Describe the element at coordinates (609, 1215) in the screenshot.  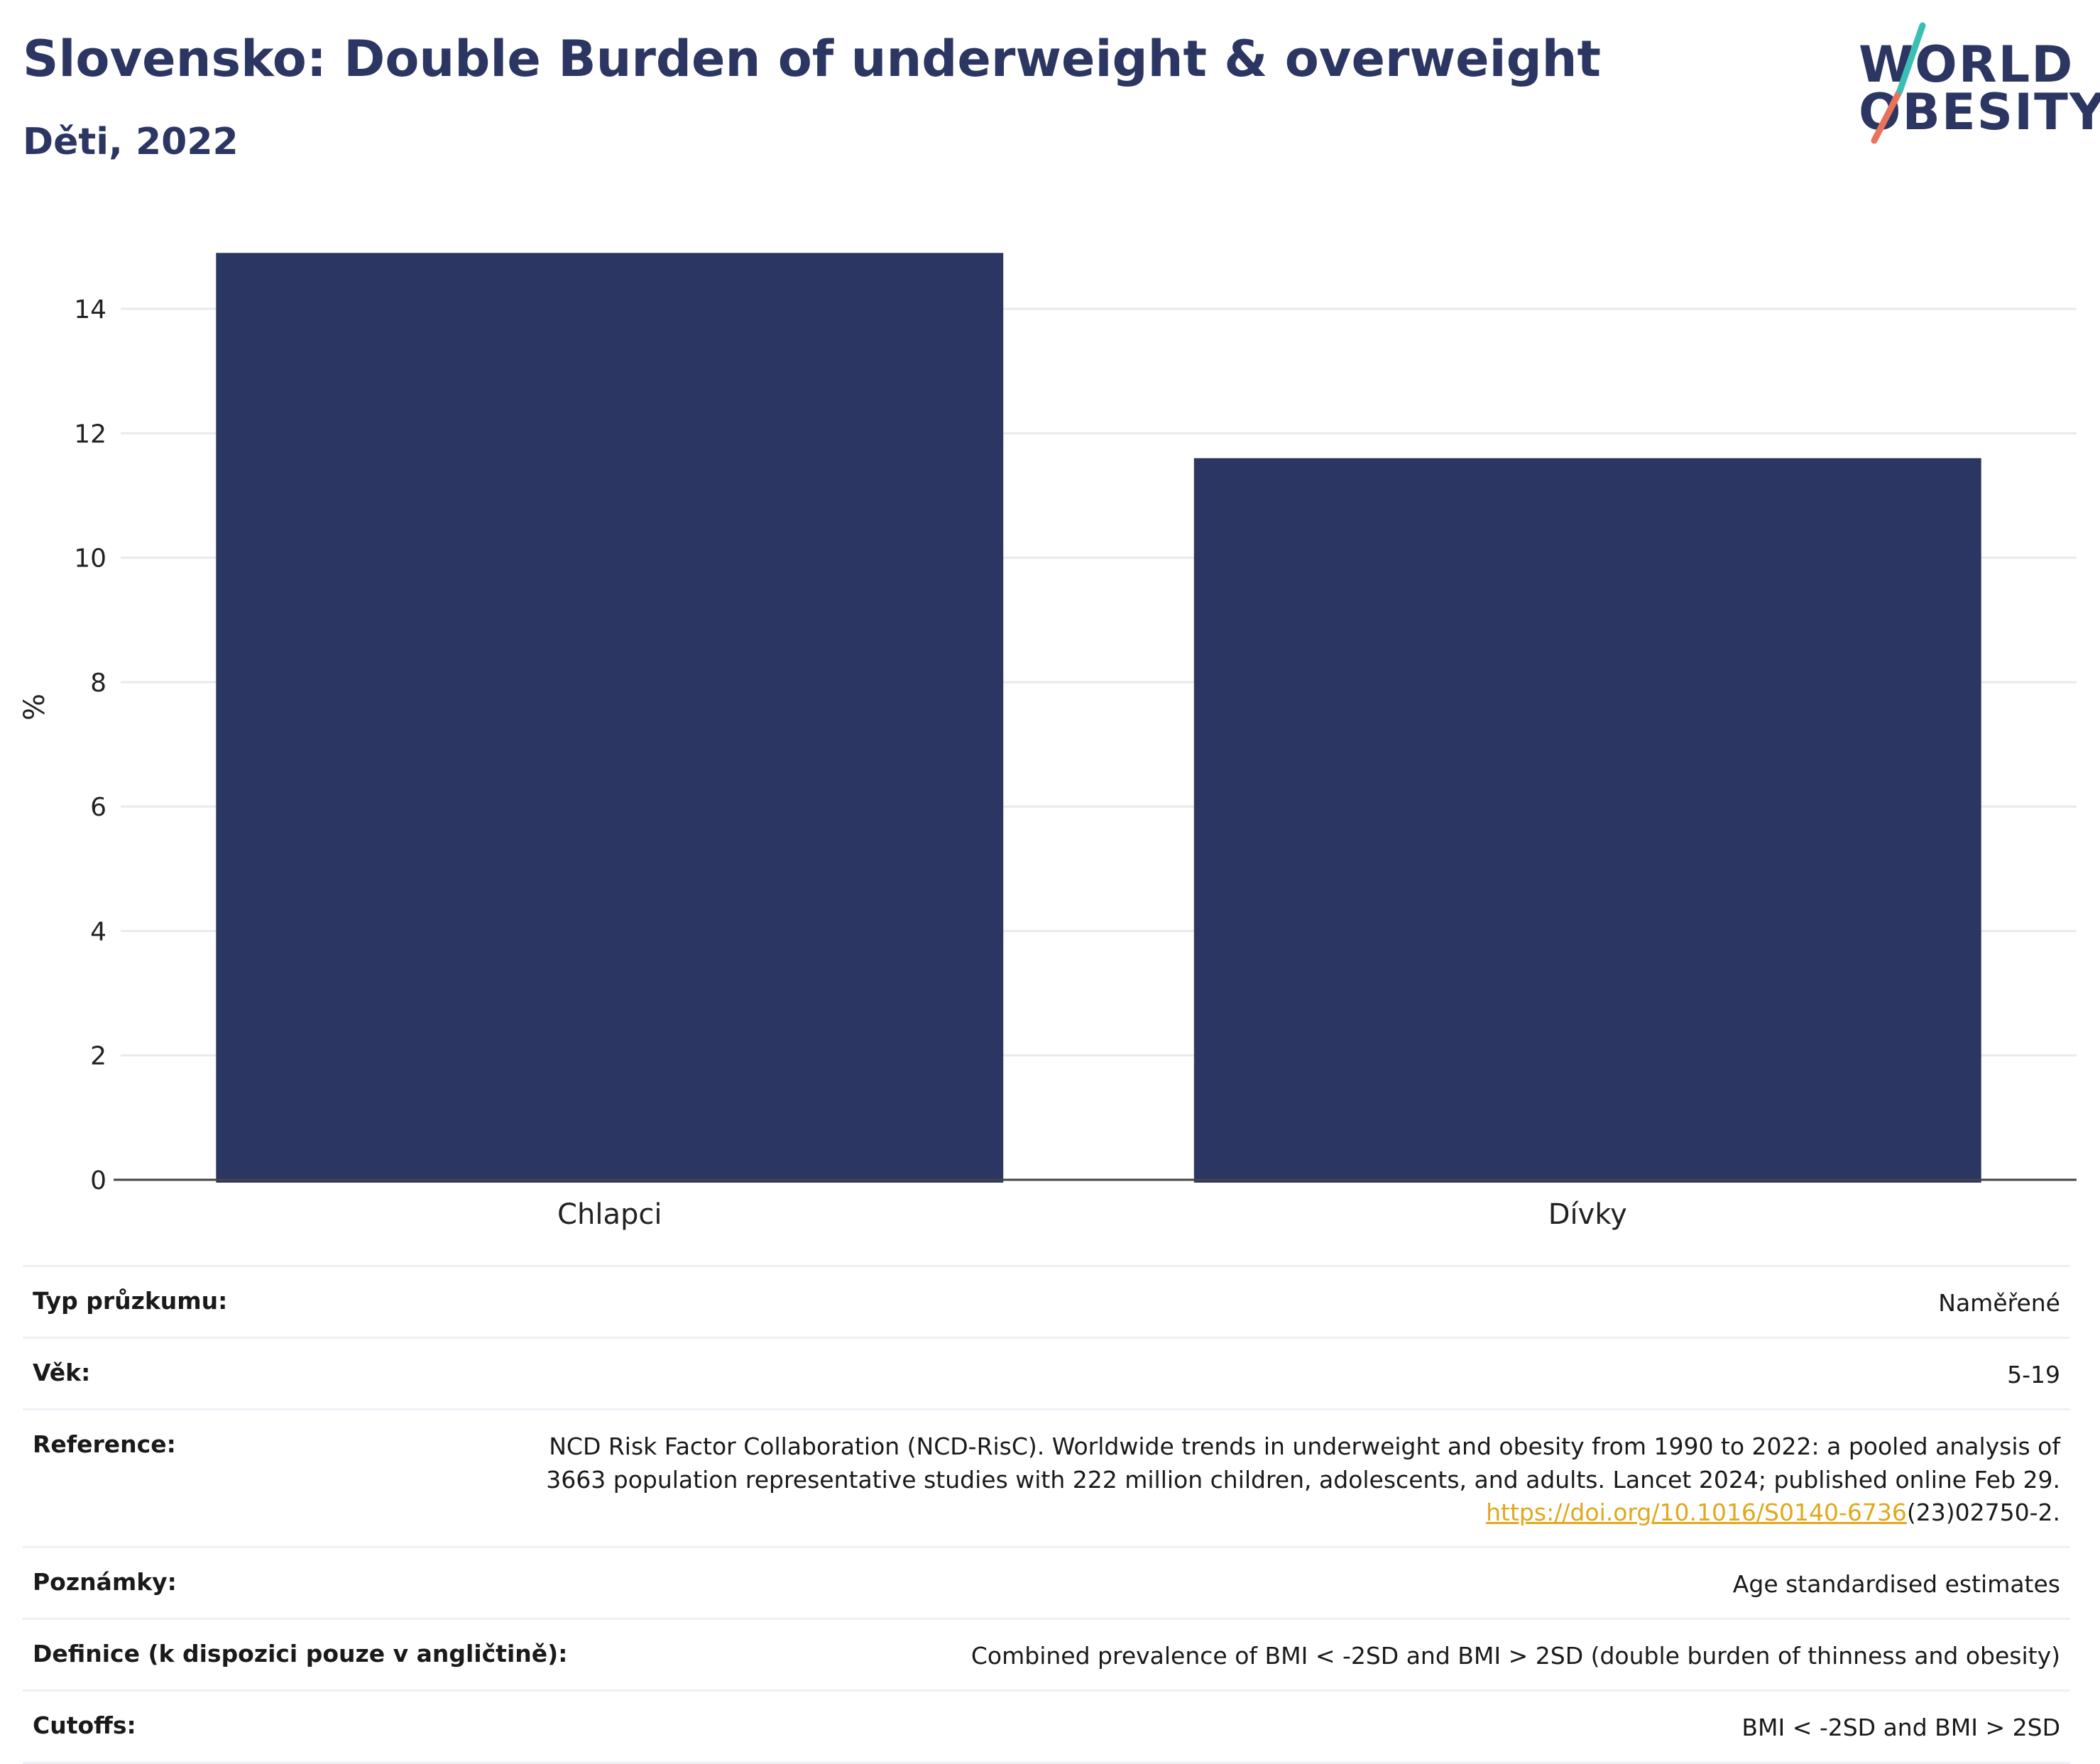
I see `x-tick-label: Chlapci` at that location.